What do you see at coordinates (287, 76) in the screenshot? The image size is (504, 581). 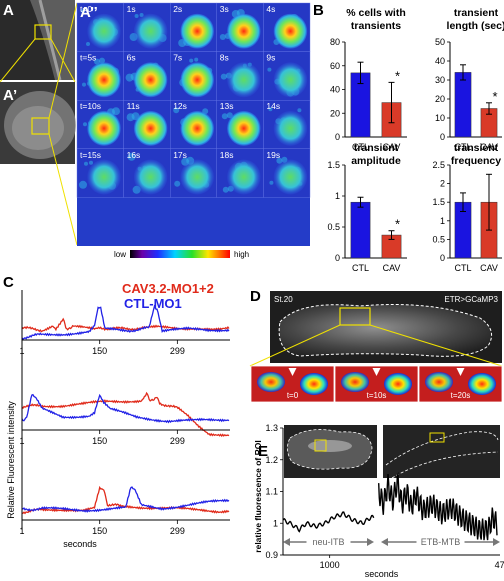 I see `a2-tile: 9s` at bounding box center [287, 76].